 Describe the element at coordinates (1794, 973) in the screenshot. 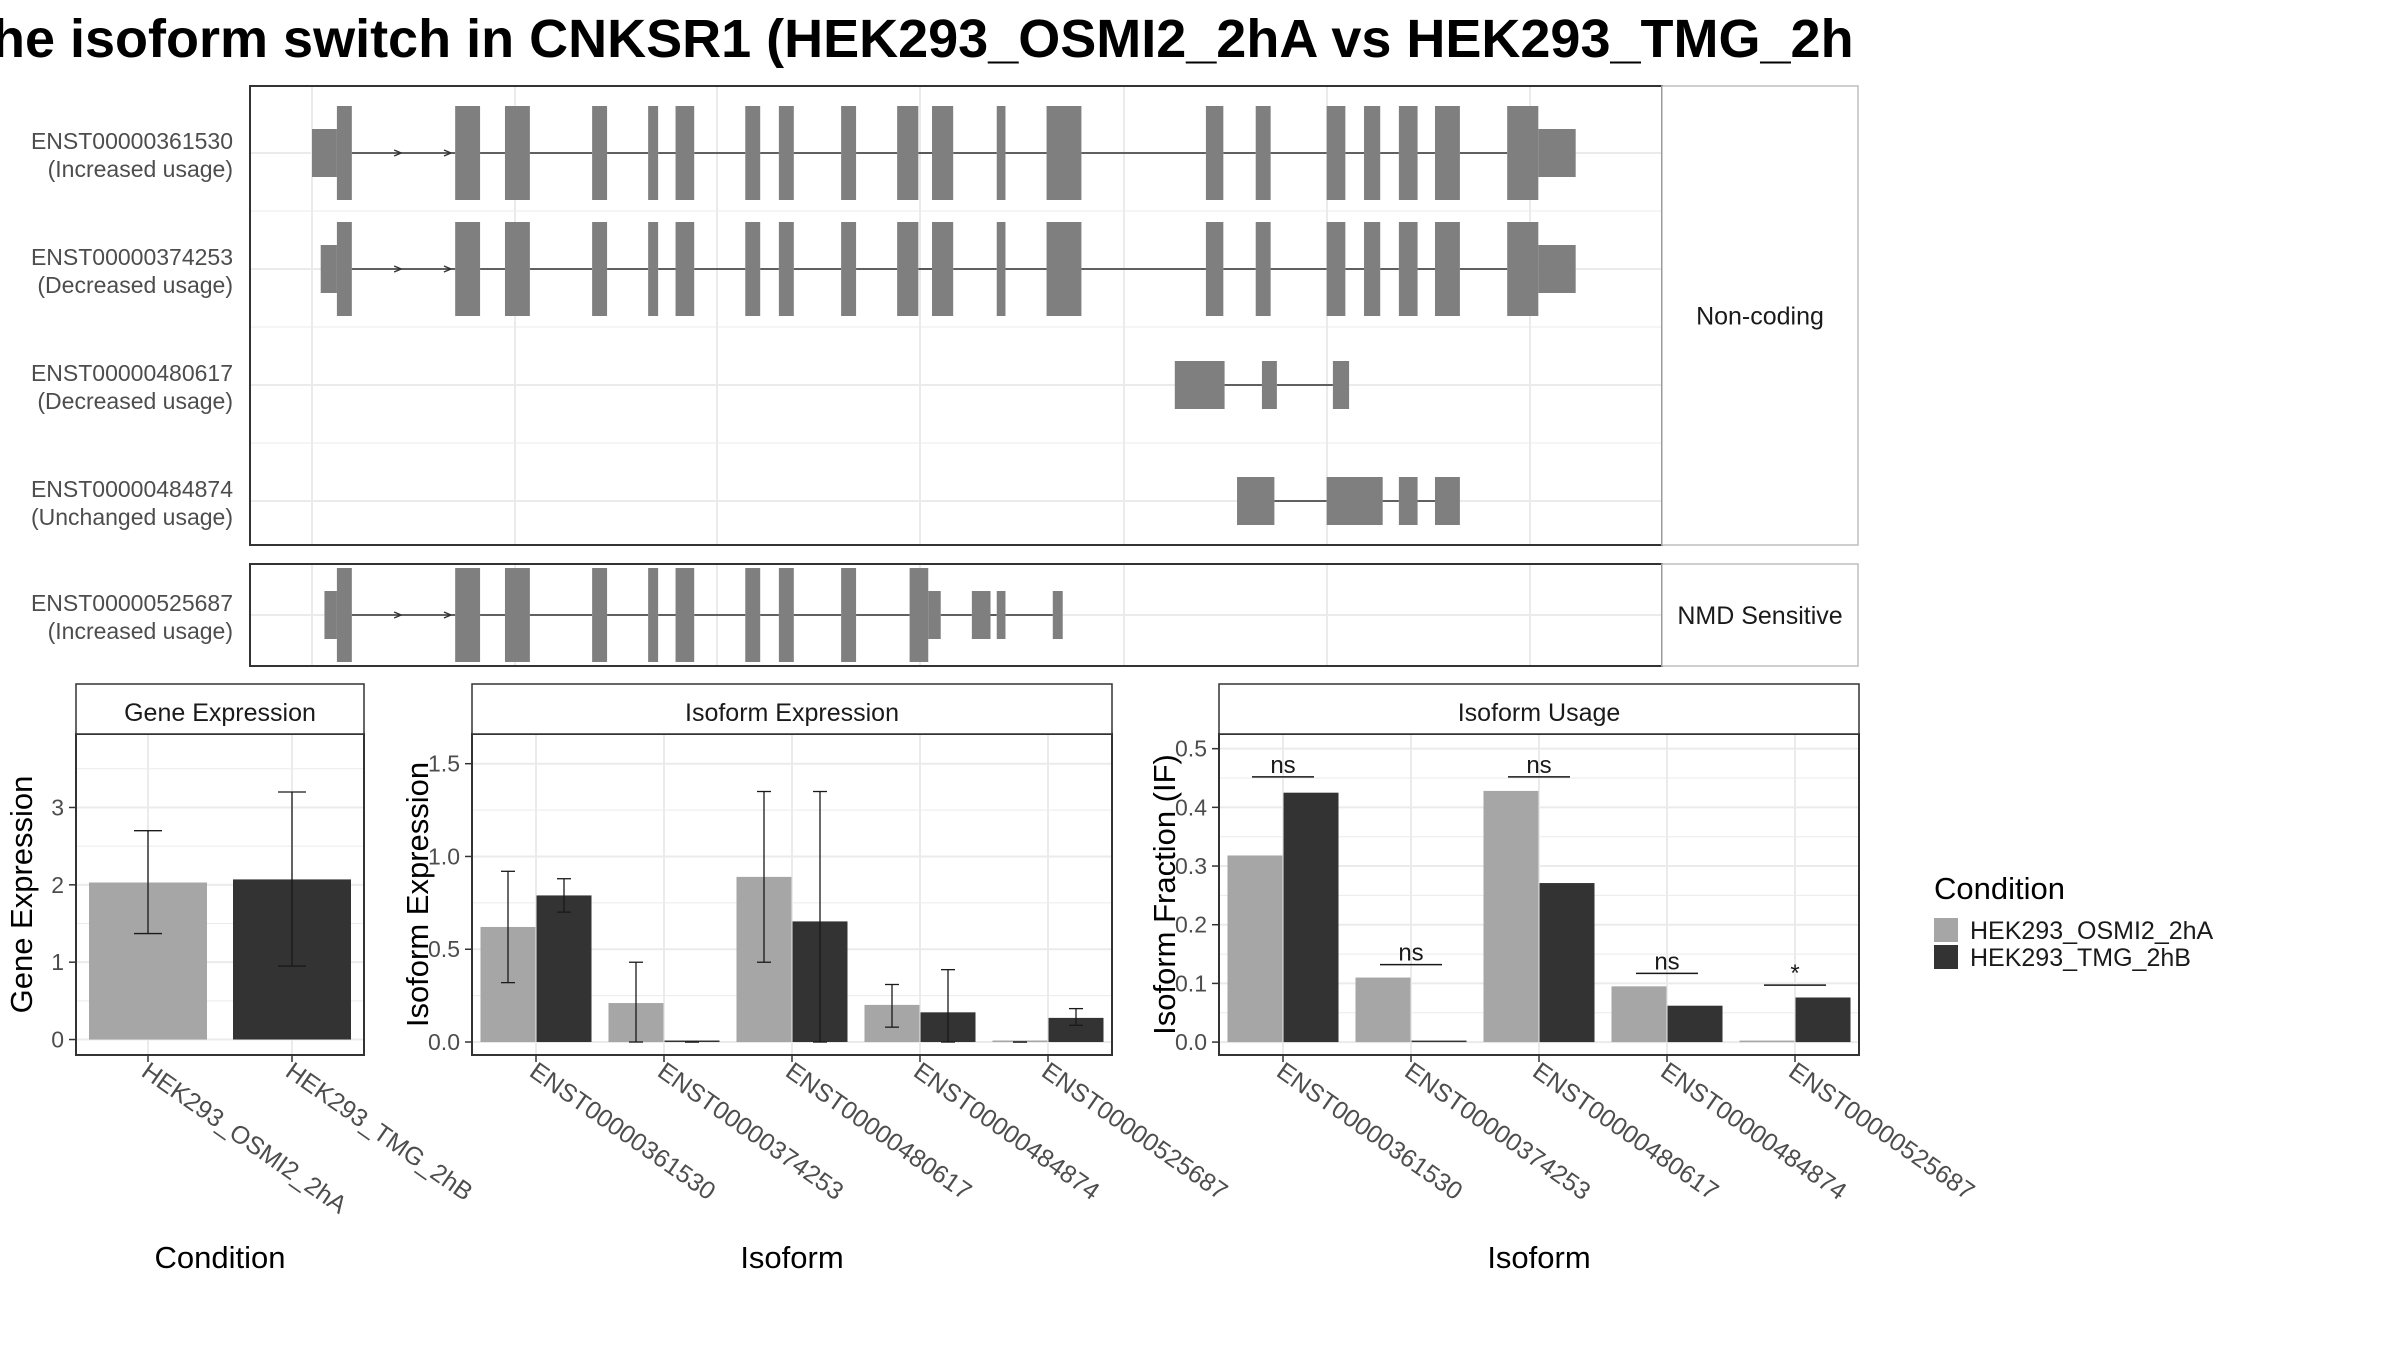

I see `significance-label: *` at that location.